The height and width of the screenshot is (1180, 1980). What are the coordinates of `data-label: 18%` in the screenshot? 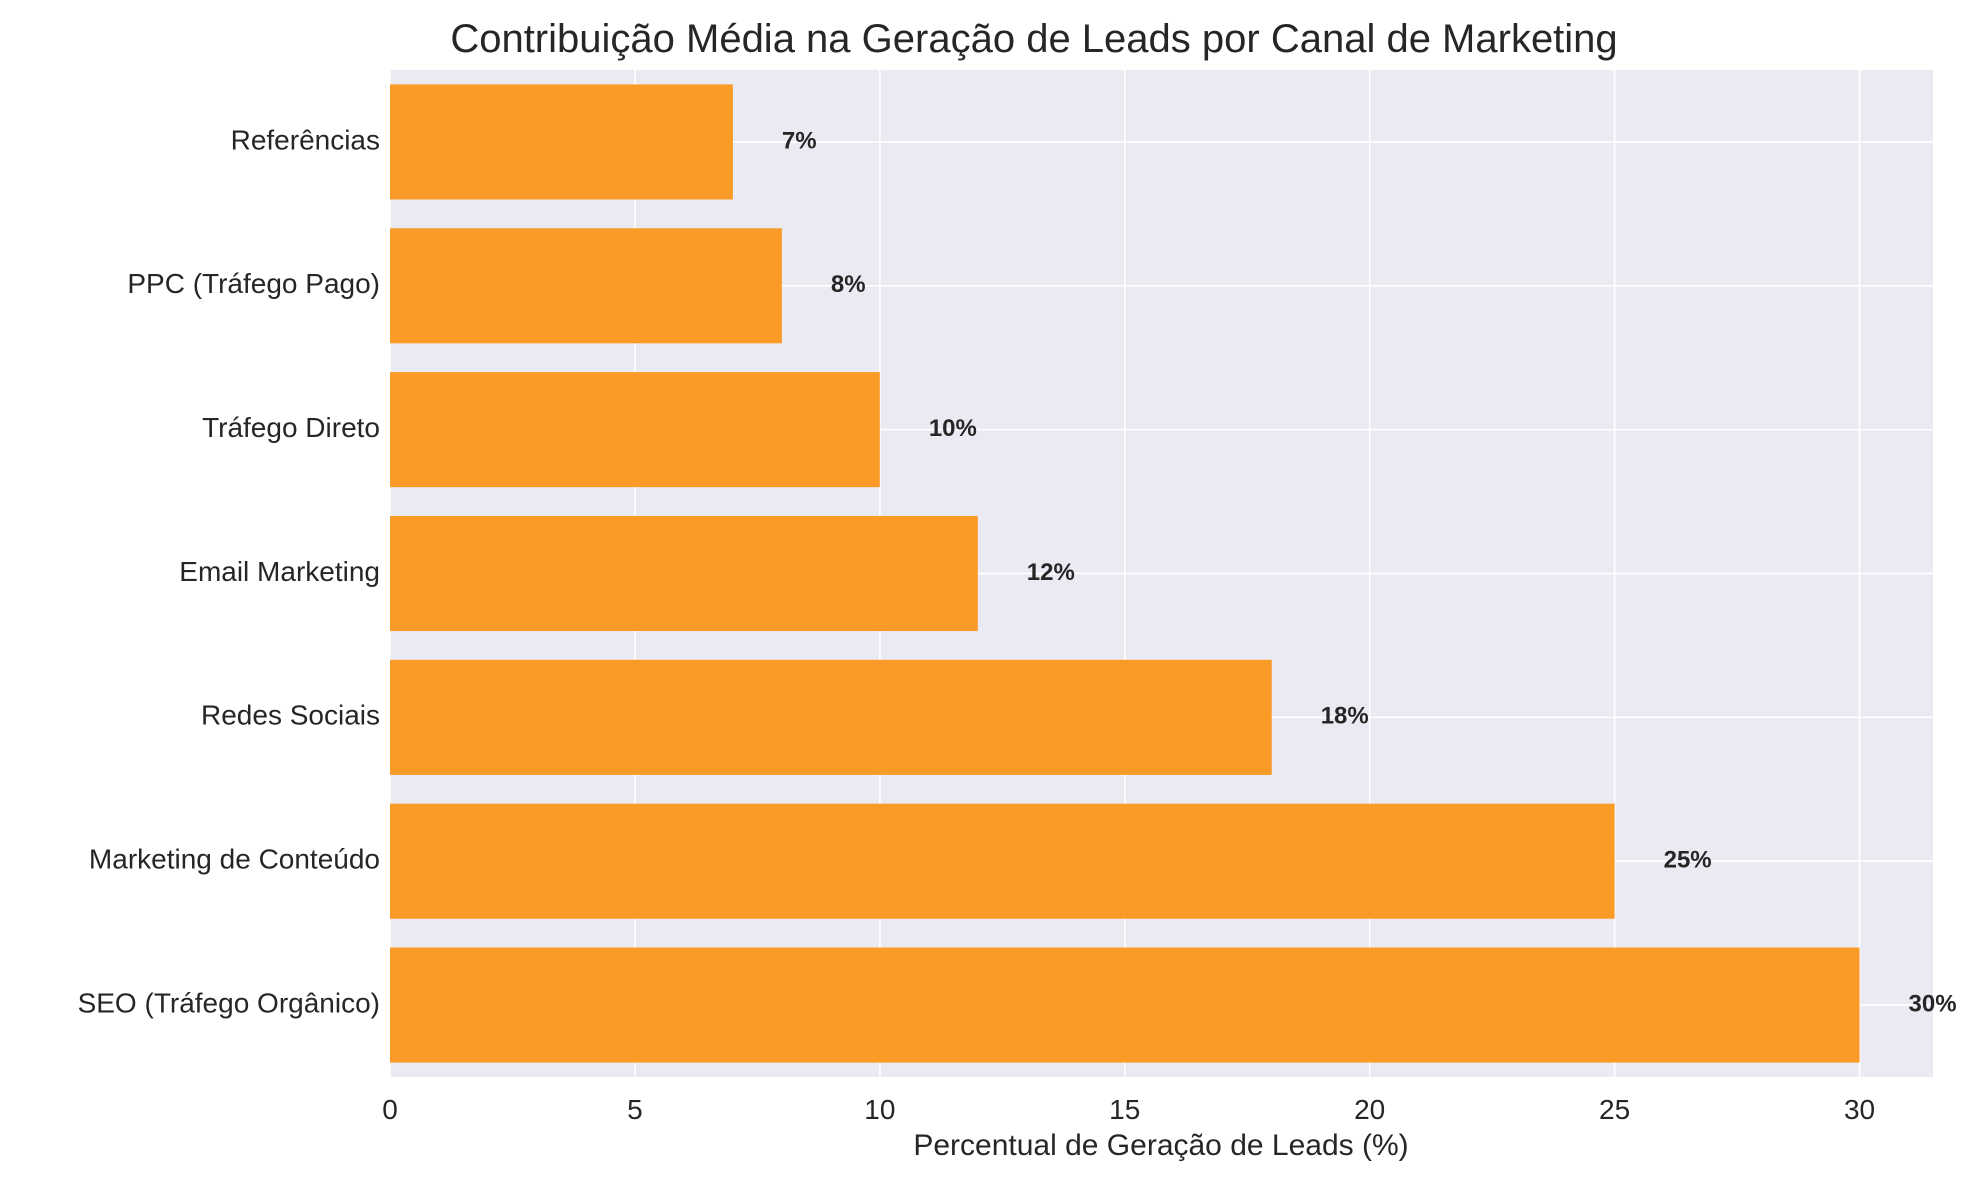 It's located at (1345, 716).